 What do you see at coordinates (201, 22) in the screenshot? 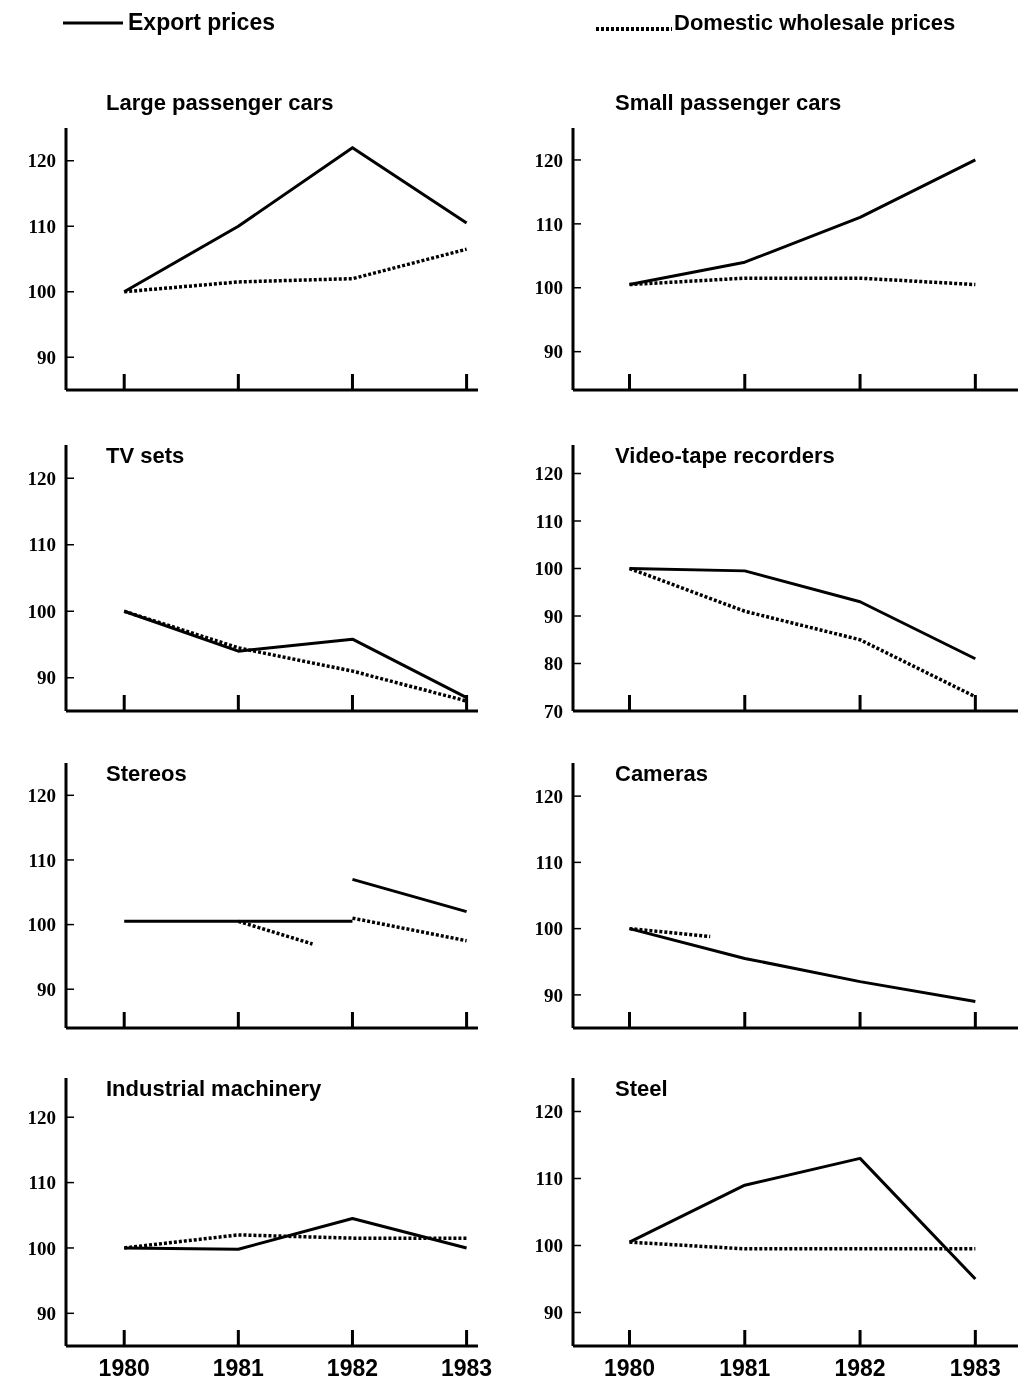
I see `legend-label: Export prices` at bounding box center [201, 22].